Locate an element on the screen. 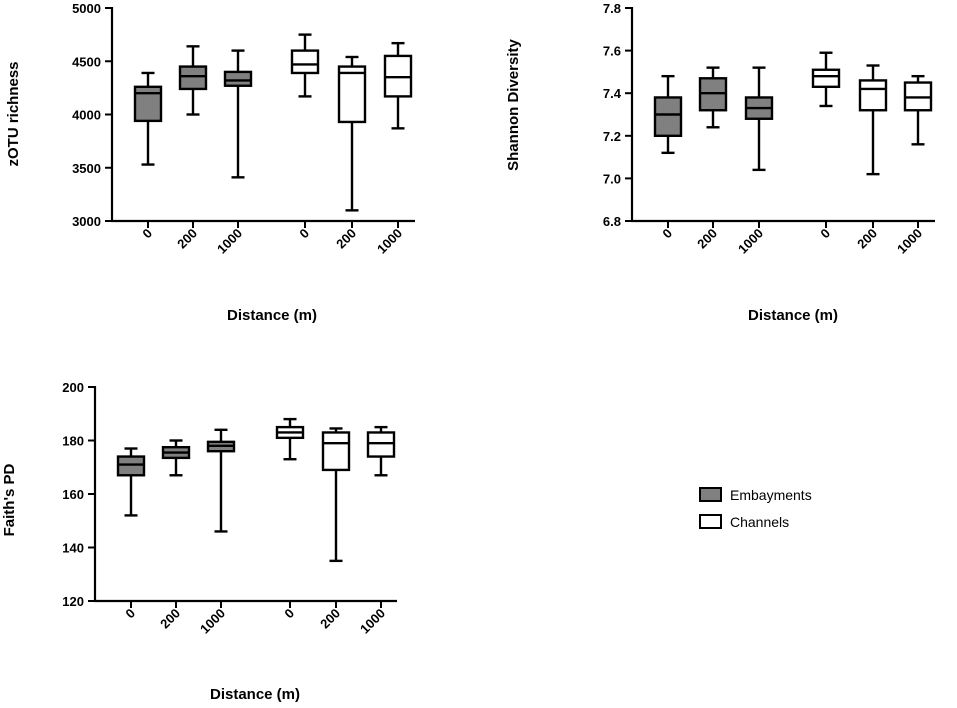 This screenshot has height=708, width=957. y-tick-label: 5000 is located at coordinates (86, 8).